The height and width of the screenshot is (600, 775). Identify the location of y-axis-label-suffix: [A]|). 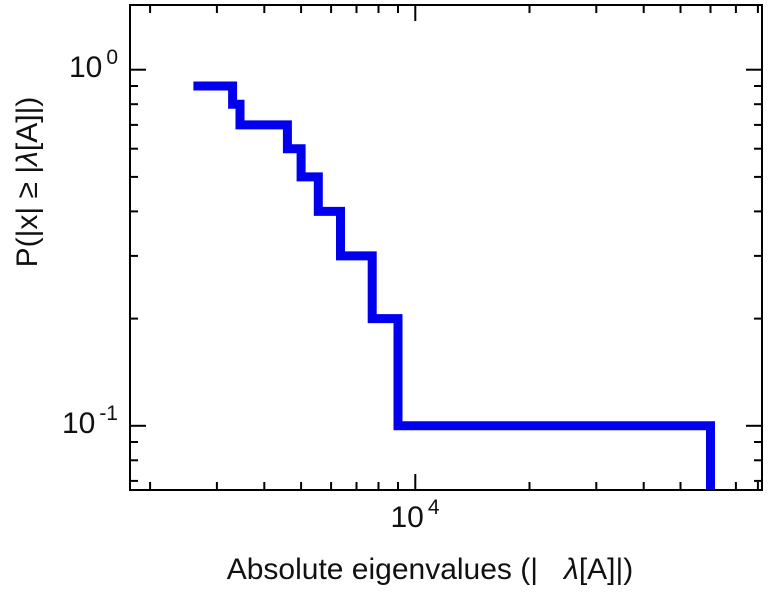
(27, 124).